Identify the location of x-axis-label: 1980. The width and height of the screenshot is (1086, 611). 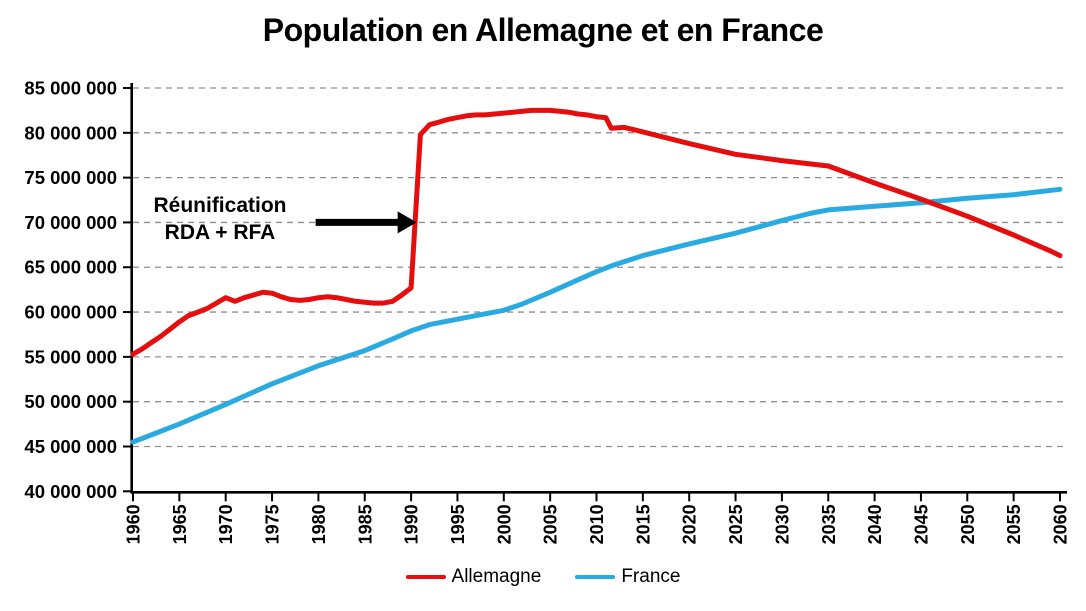
(319, 524).